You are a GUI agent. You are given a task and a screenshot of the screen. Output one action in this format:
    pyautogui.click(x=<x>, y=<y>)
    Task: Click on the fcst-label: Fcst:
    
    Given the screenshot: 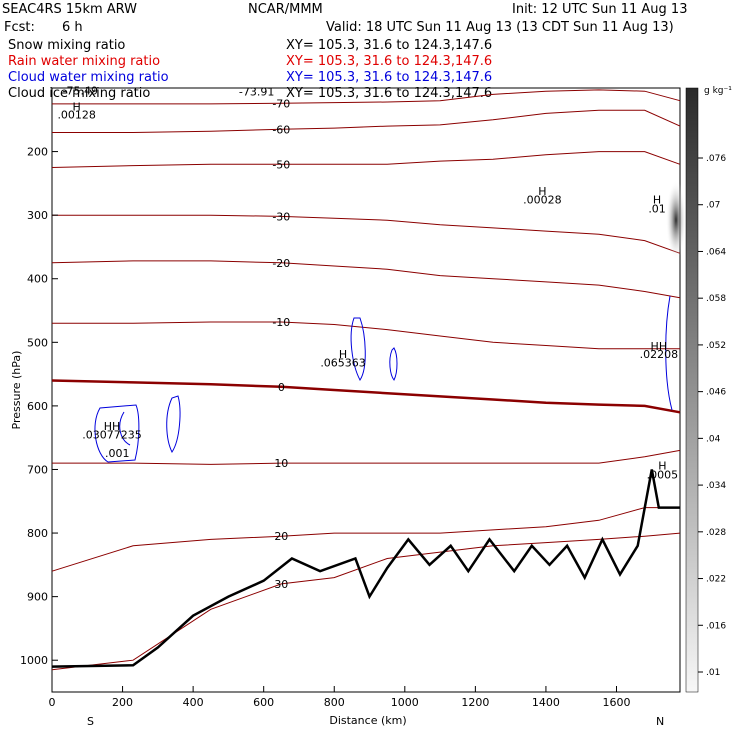 What is the action you would take?
    pyautogui.click(x=19, y=27)
    